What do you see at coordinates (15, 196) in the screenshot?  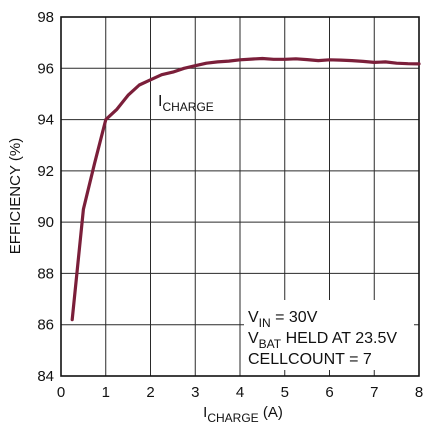 I see `y-axis-label: EFFICIENCY (%)` at bounding box center [15, 196].